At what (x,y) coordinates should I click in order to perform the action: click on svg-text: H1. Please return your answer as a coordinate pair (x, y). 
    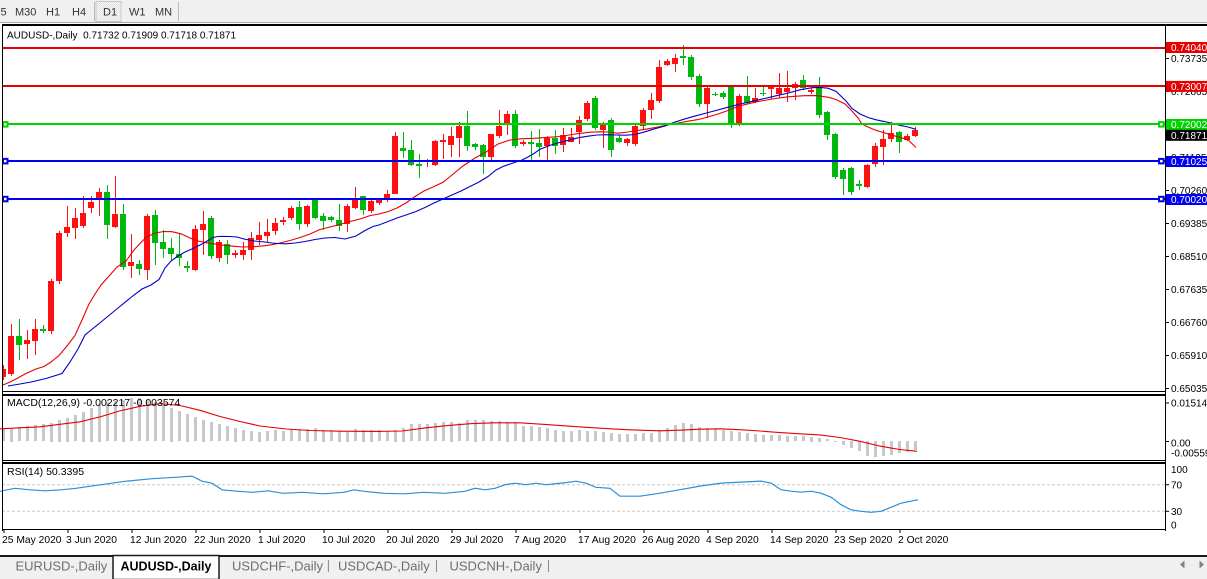
    Looking at the image, I should click on (53, 13).